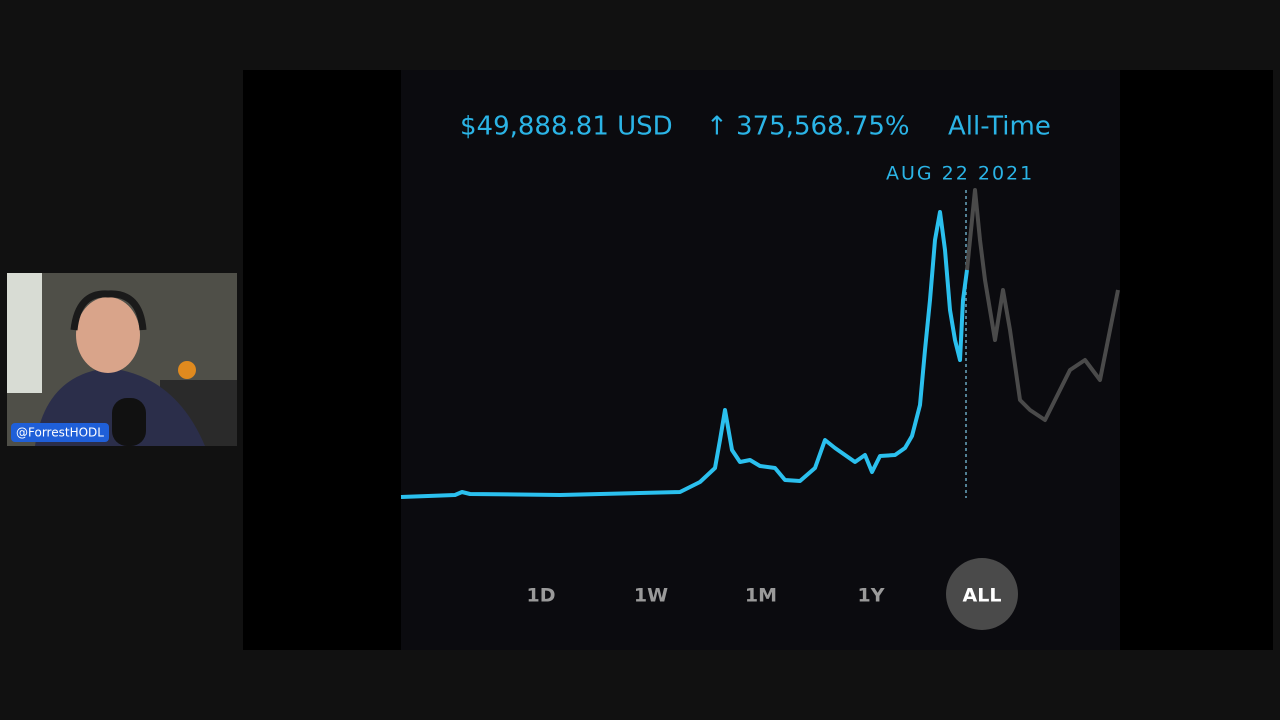 The width and height of the screenshot is (1280, 720). I want to click on headphones, so click(108, 310).